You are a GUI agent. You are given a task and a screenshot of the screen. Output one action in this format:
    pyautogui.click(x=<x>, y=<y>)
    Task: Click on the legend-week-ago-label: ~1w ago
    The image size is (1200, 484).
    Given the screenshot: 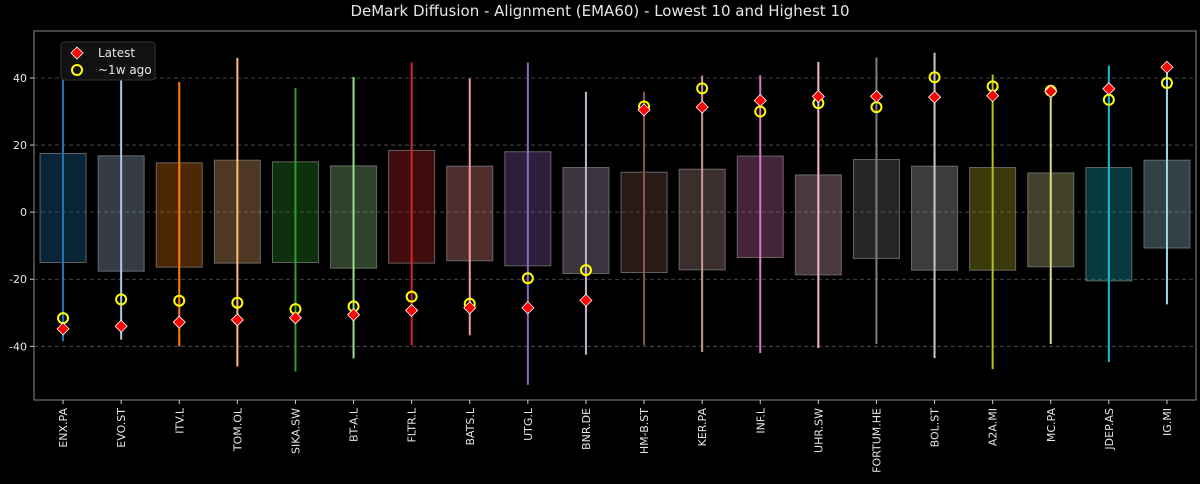 What is the action you would take?
    pyautogui.click(x=125, y=70)
    